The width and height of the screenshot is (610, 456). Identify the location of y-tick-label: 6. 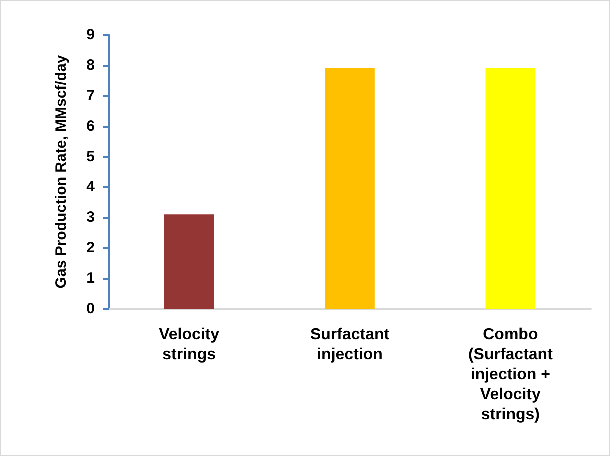
(90, 126).